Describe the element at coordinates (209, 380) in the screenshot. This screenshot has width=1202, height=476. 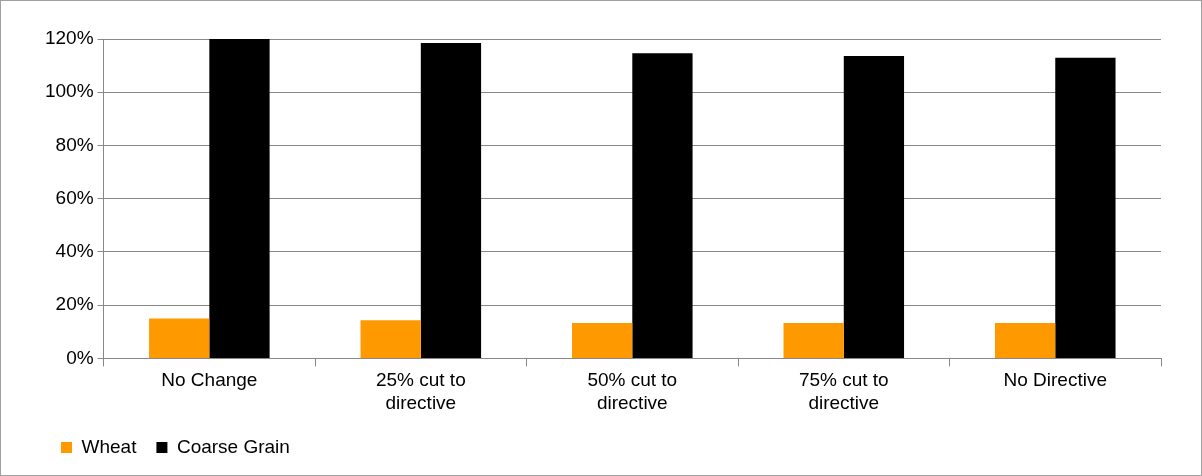
I see `x-tick-label: No Change` at that location.